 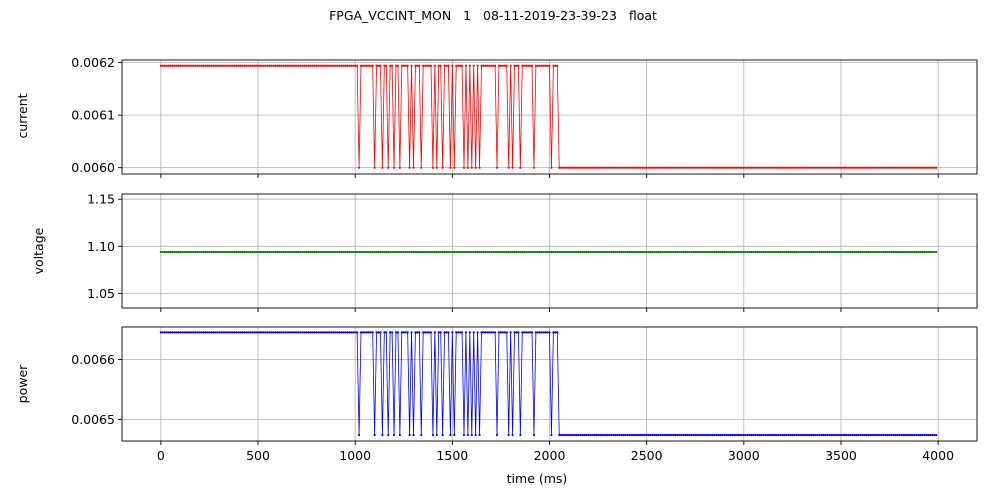 What do you see at coordinates (93, 419) in the screenshot?
I see `power-y-tick-label: 0.0065` at bounding box center [93, 419].